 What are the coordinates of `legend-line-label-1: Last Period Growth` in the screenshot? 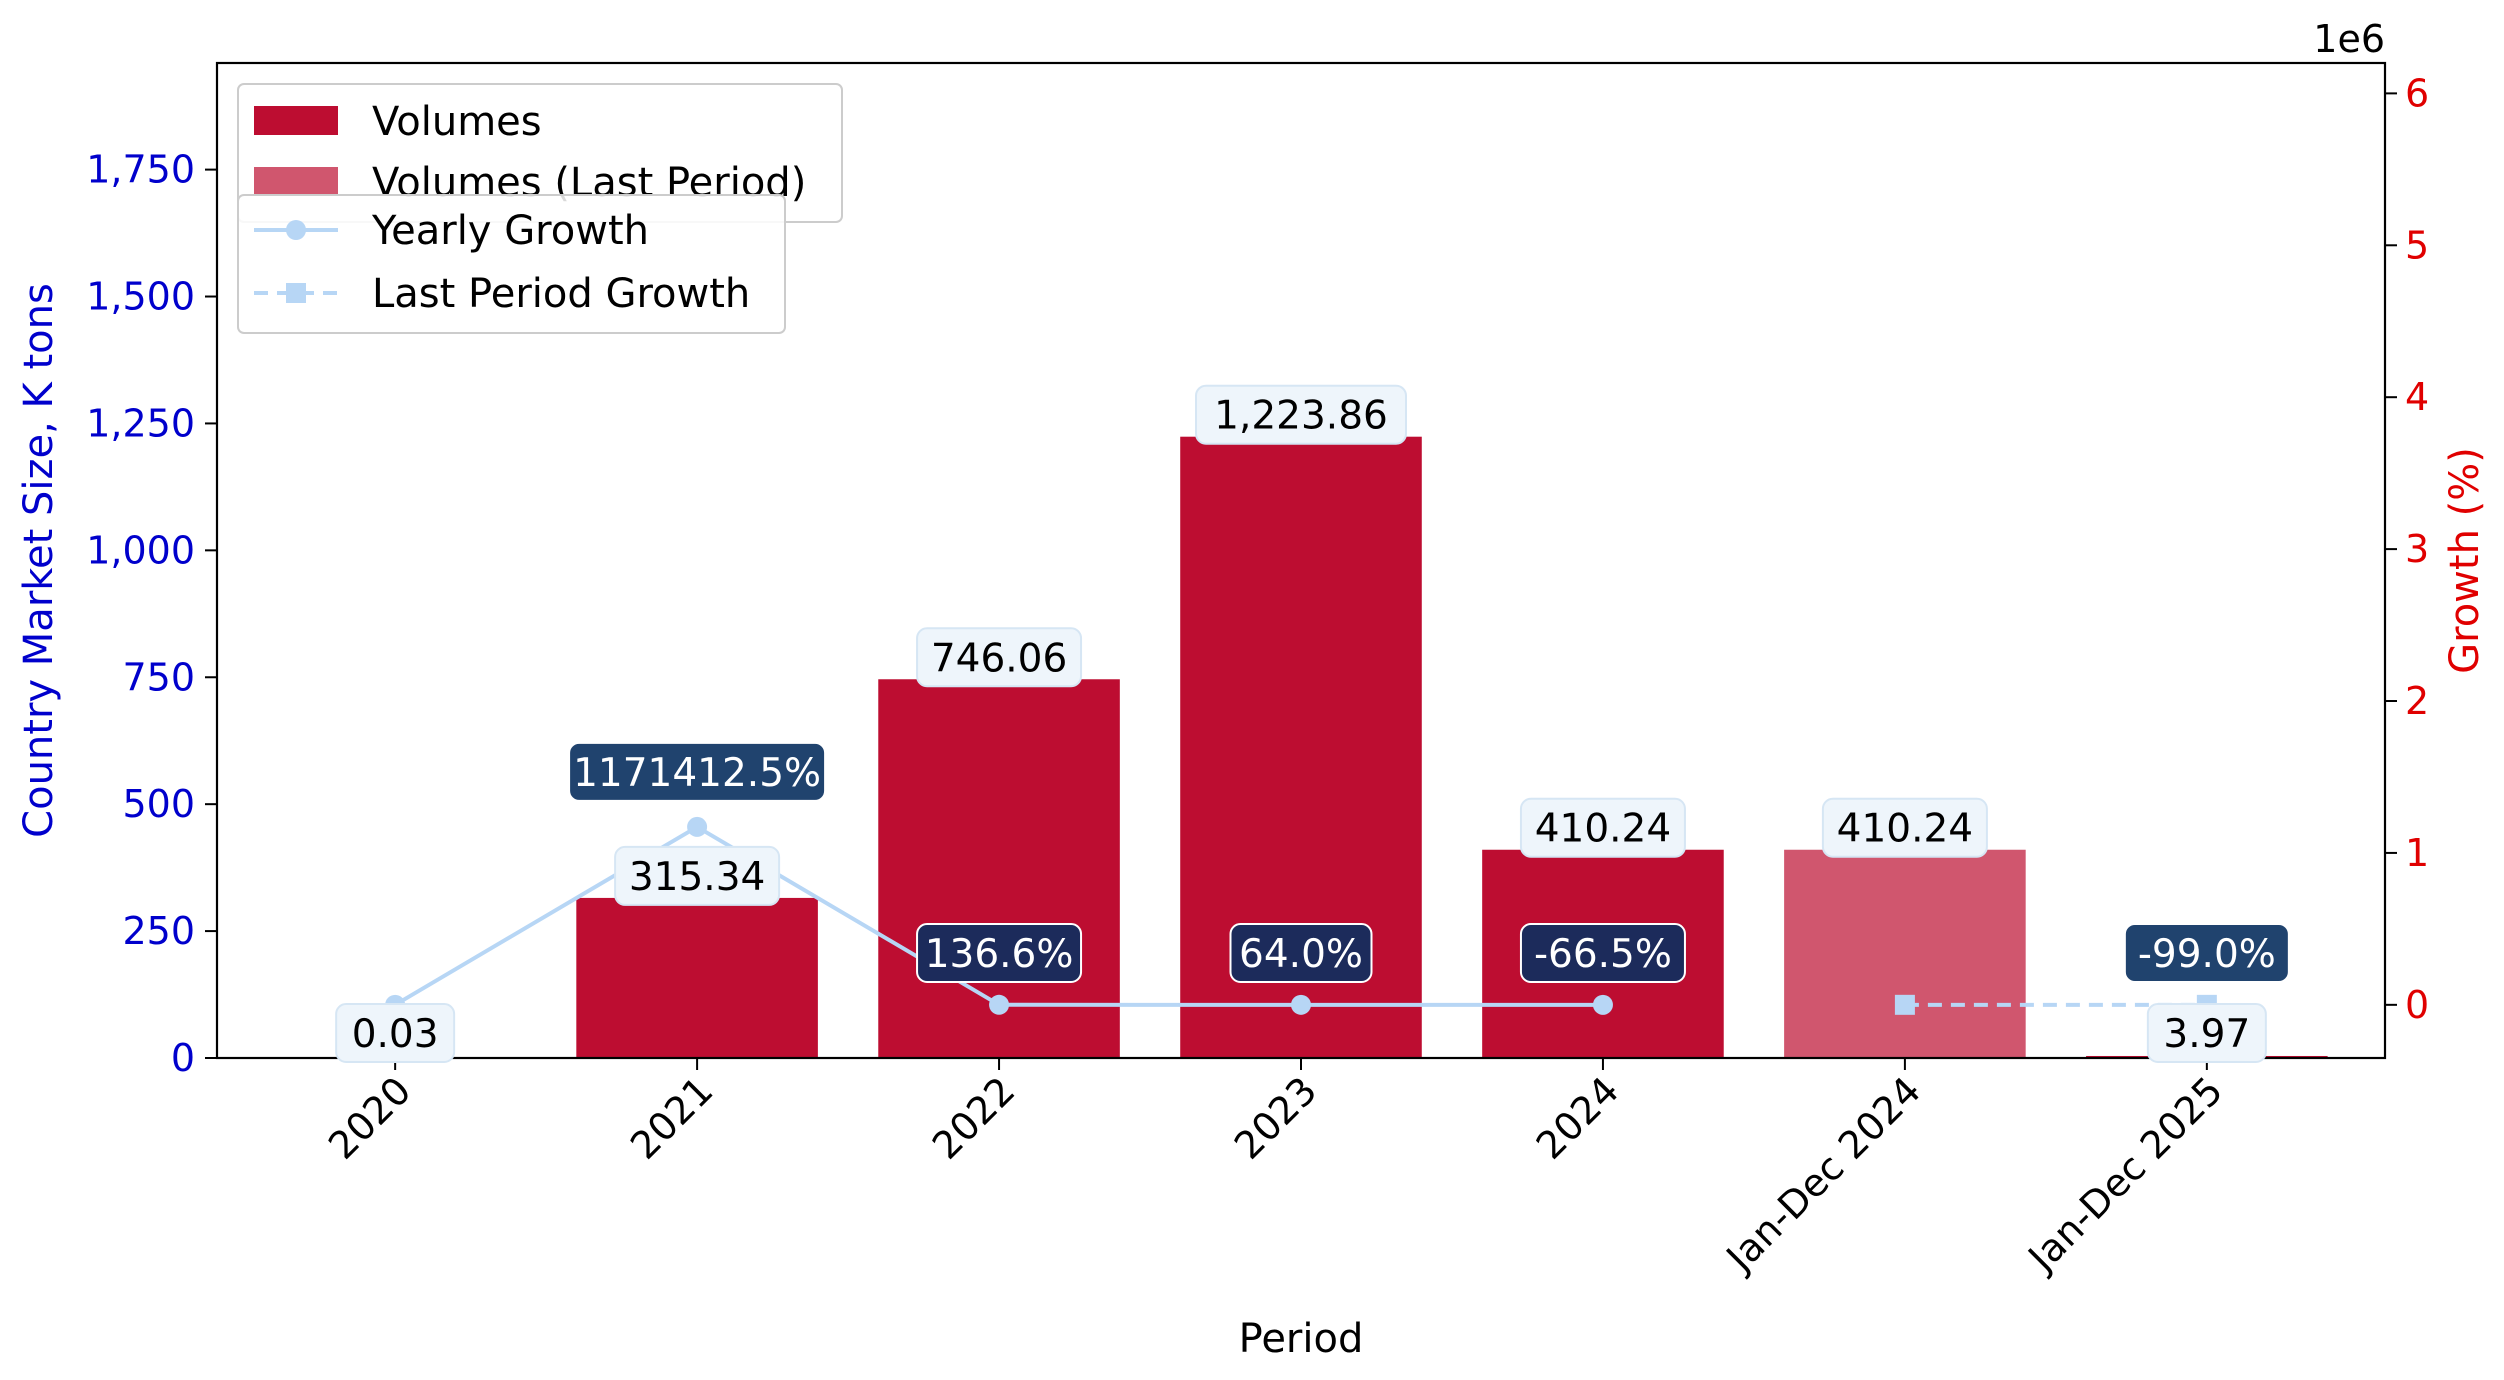 It's located at (561, 294).